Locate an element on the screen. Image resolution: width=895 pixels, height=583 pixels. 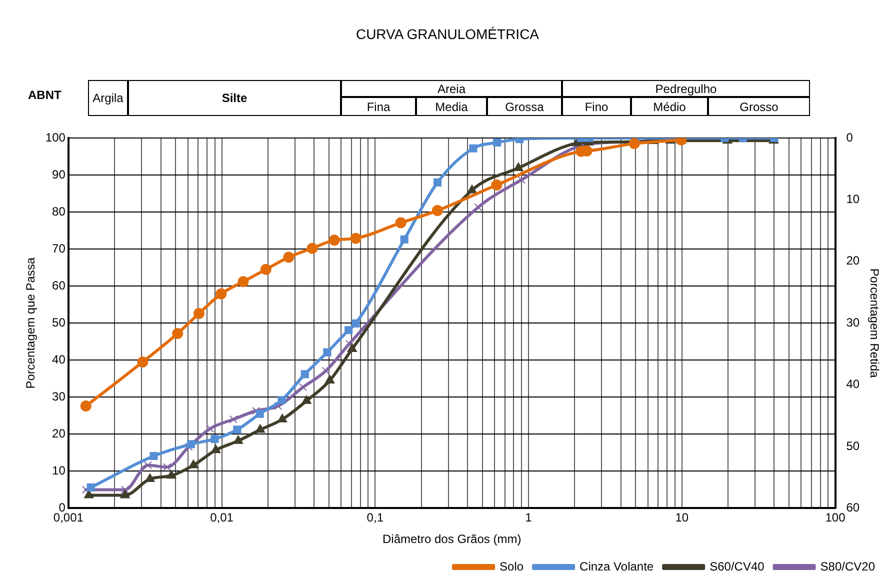
text: Grosso is located at coordinates (759, 106).